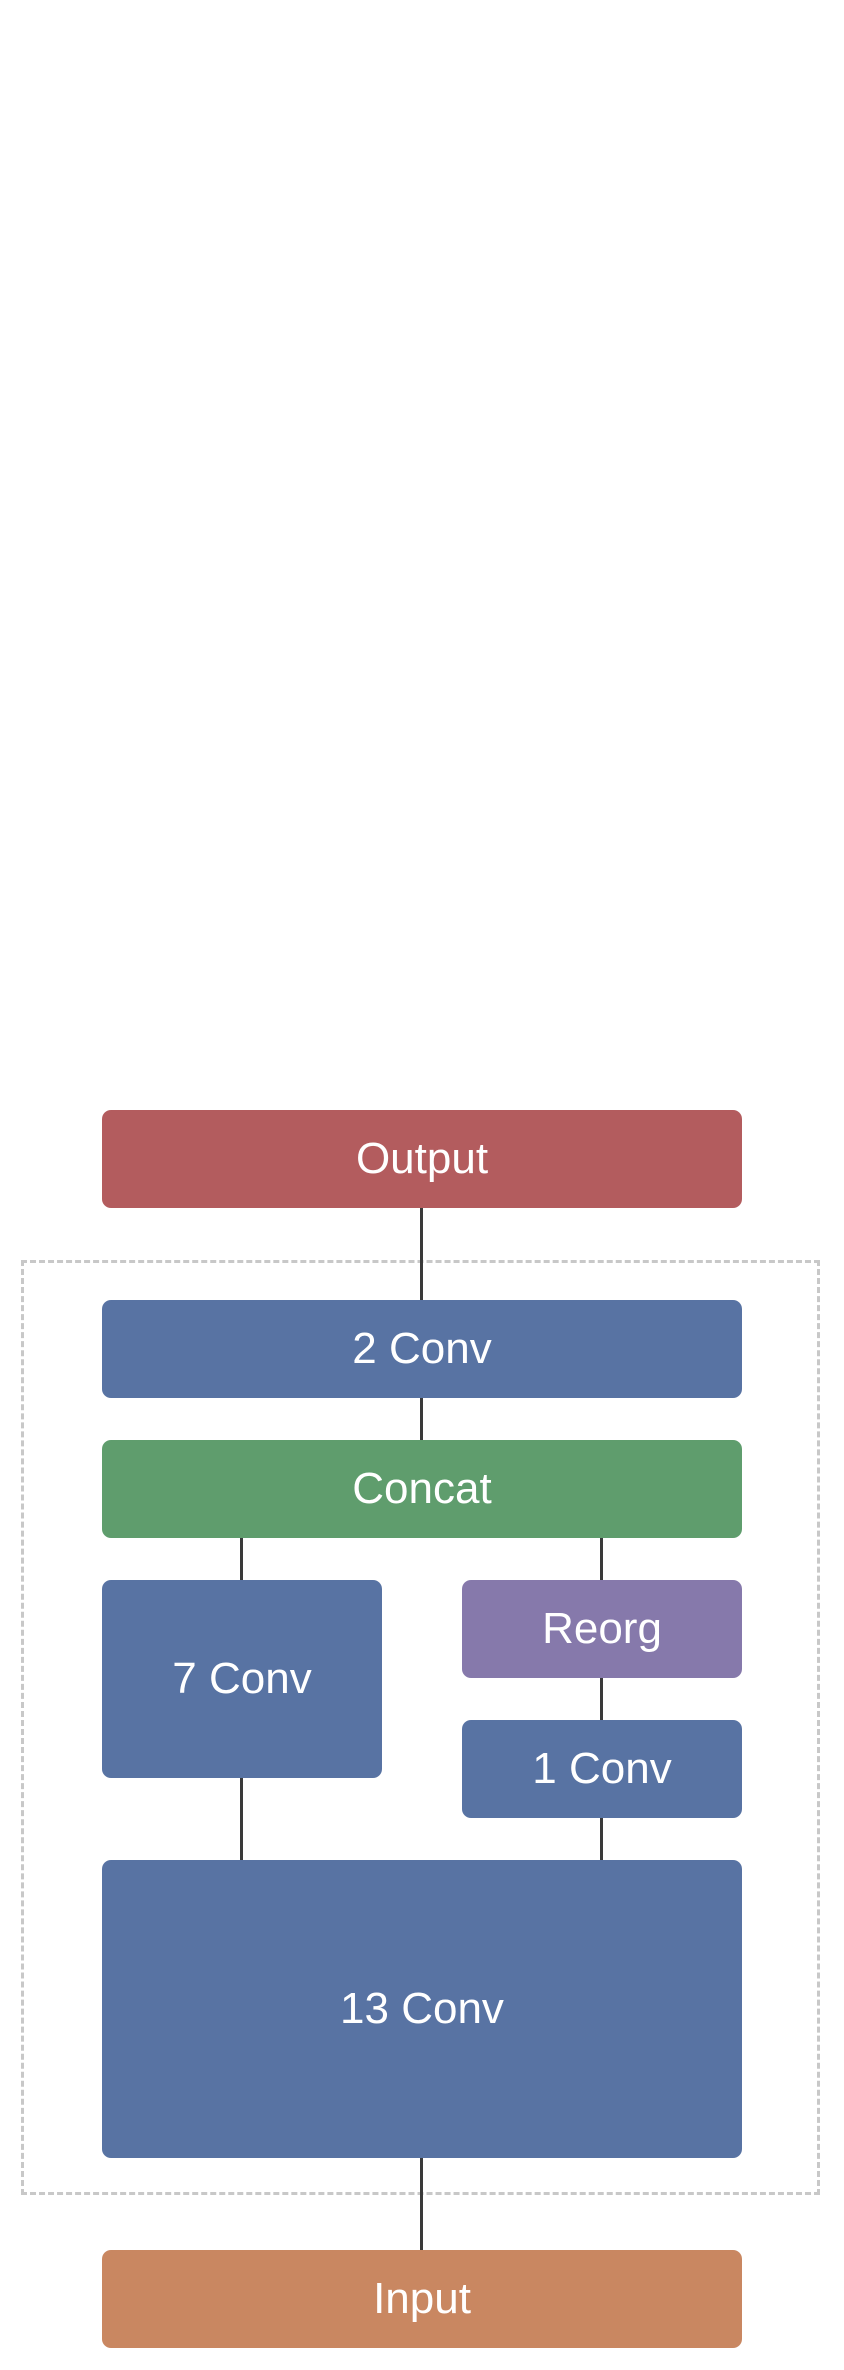 This screenshot has height=2370, width=844. I want to click on edge-2conv-output, so click(421, 1254).